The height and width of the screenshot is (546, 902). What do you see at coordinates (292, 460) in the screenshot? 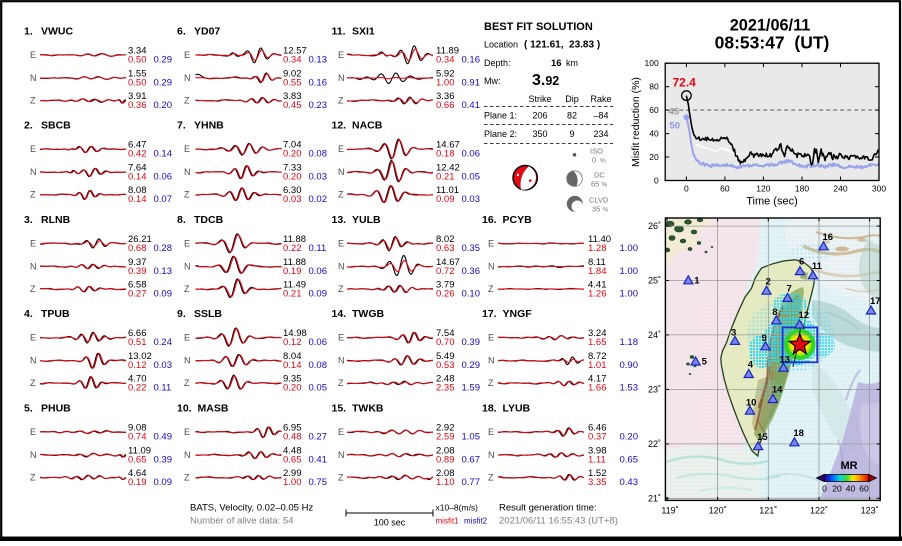
I see `svg-text: 0.65` at bounding box center [292, 460].